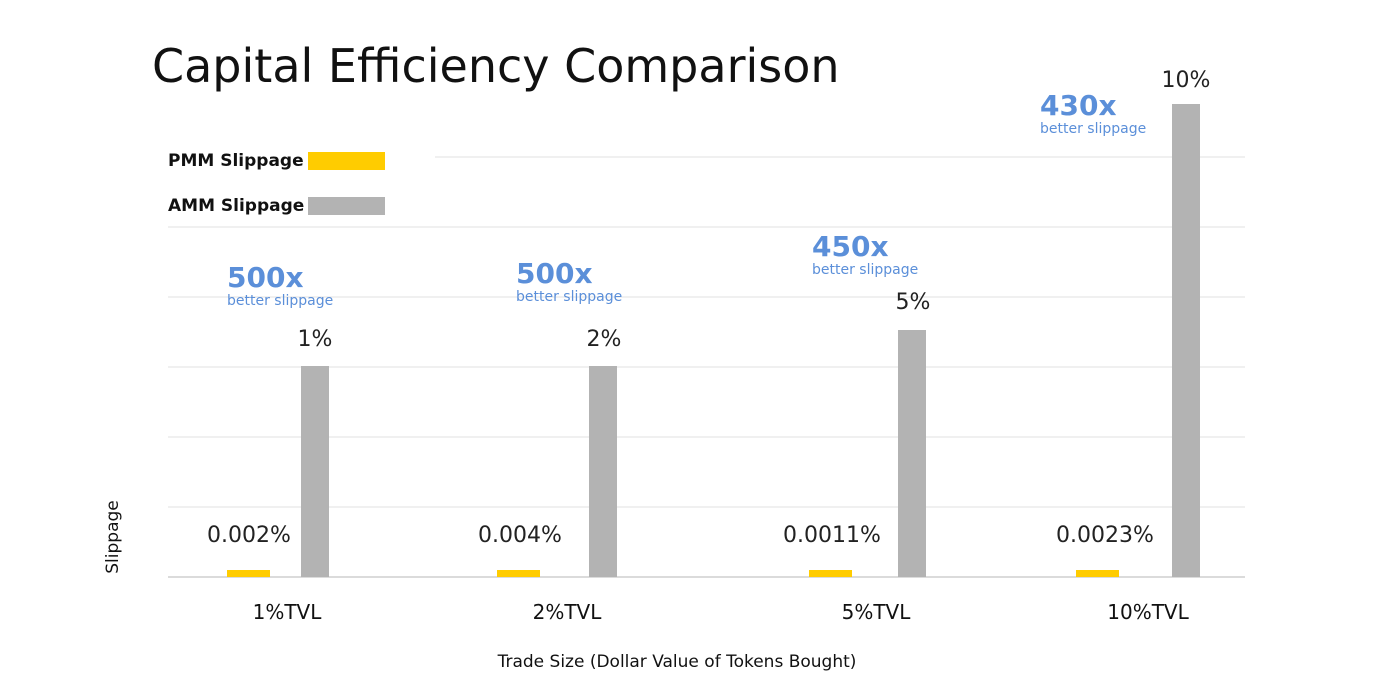 This screenshot has height=700, width=1400. Describe the element at coordinates (276, 183) in the screenshot. I see `legend: PMM Slippage AMM Slippage` at that location.